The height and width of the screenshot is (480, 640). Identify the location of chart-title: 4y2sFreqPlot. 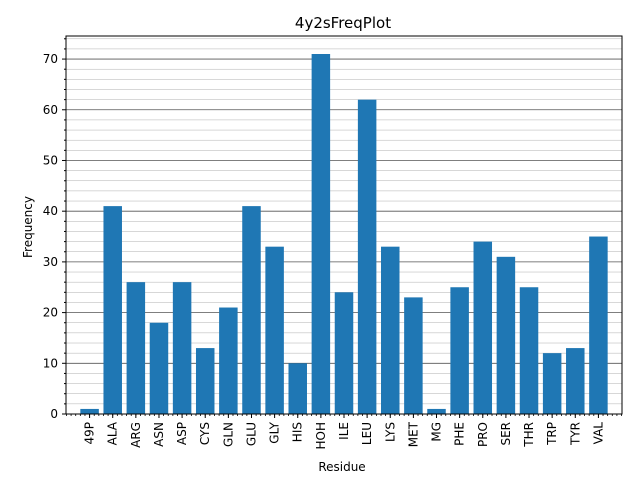
(343, 23).